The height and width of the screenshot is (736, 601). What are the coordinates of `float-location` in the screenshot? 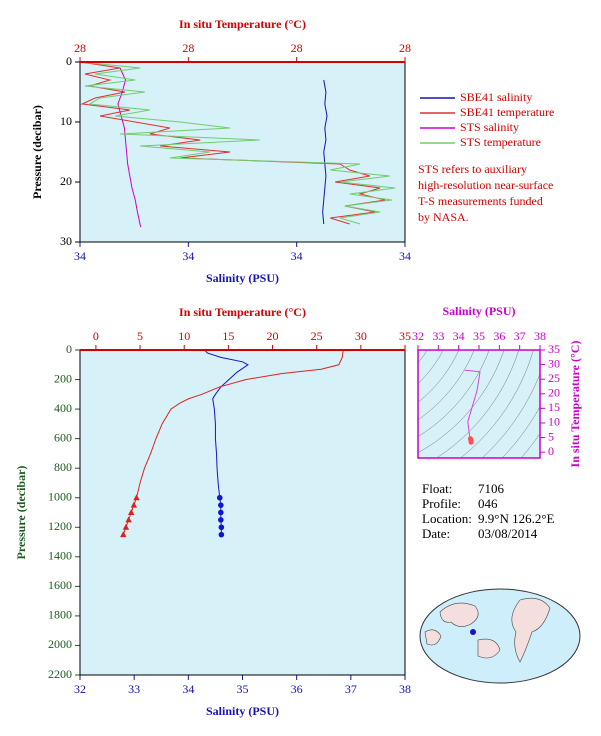 It's located at (473, 632).